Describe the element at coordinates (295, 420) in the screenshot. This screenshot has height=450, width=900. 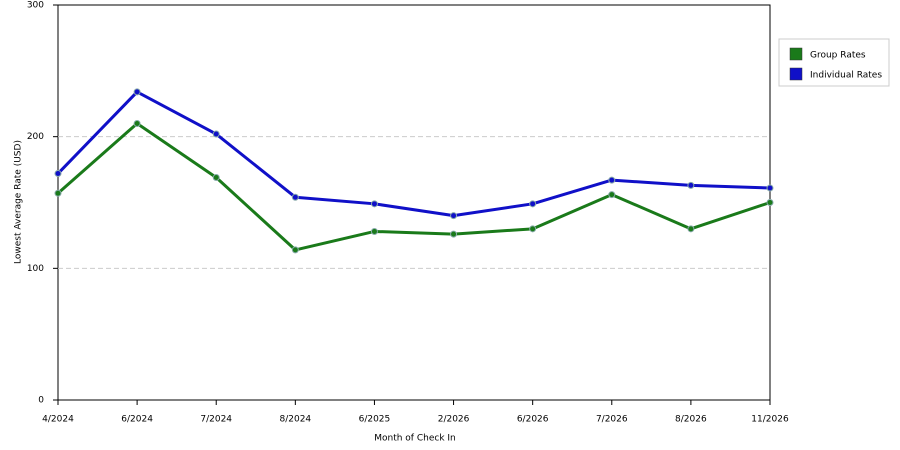
I see `x-tick-label: 8/2024` at that location.